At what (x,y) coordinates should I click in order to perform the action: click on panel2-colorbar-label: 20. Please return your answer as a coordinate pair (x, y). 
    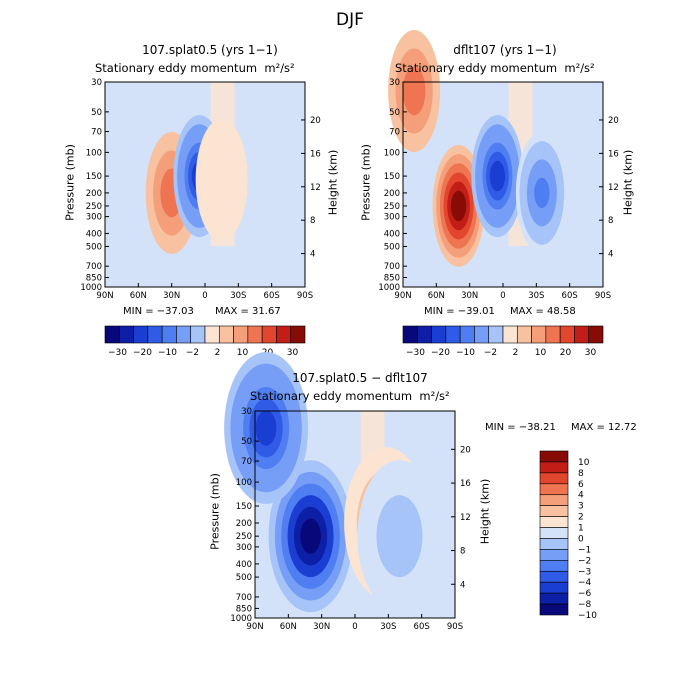
    Looking at the image, I should click on (566, 353).